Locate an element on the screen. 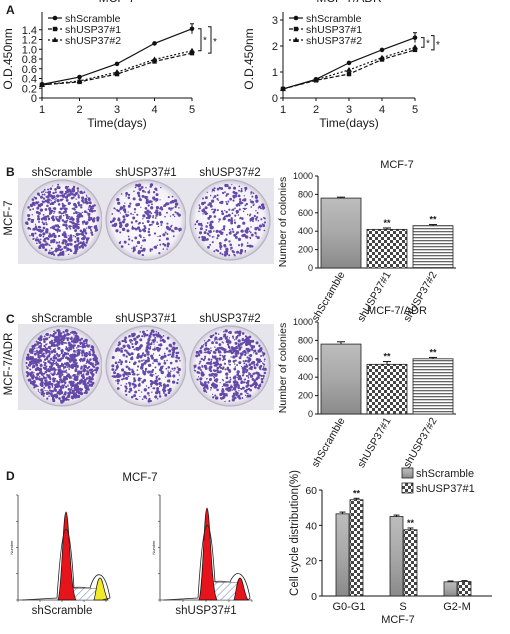 This screenshot has width=510, height=634. y-tick-label: 60 is located at coordinates (311, 491).